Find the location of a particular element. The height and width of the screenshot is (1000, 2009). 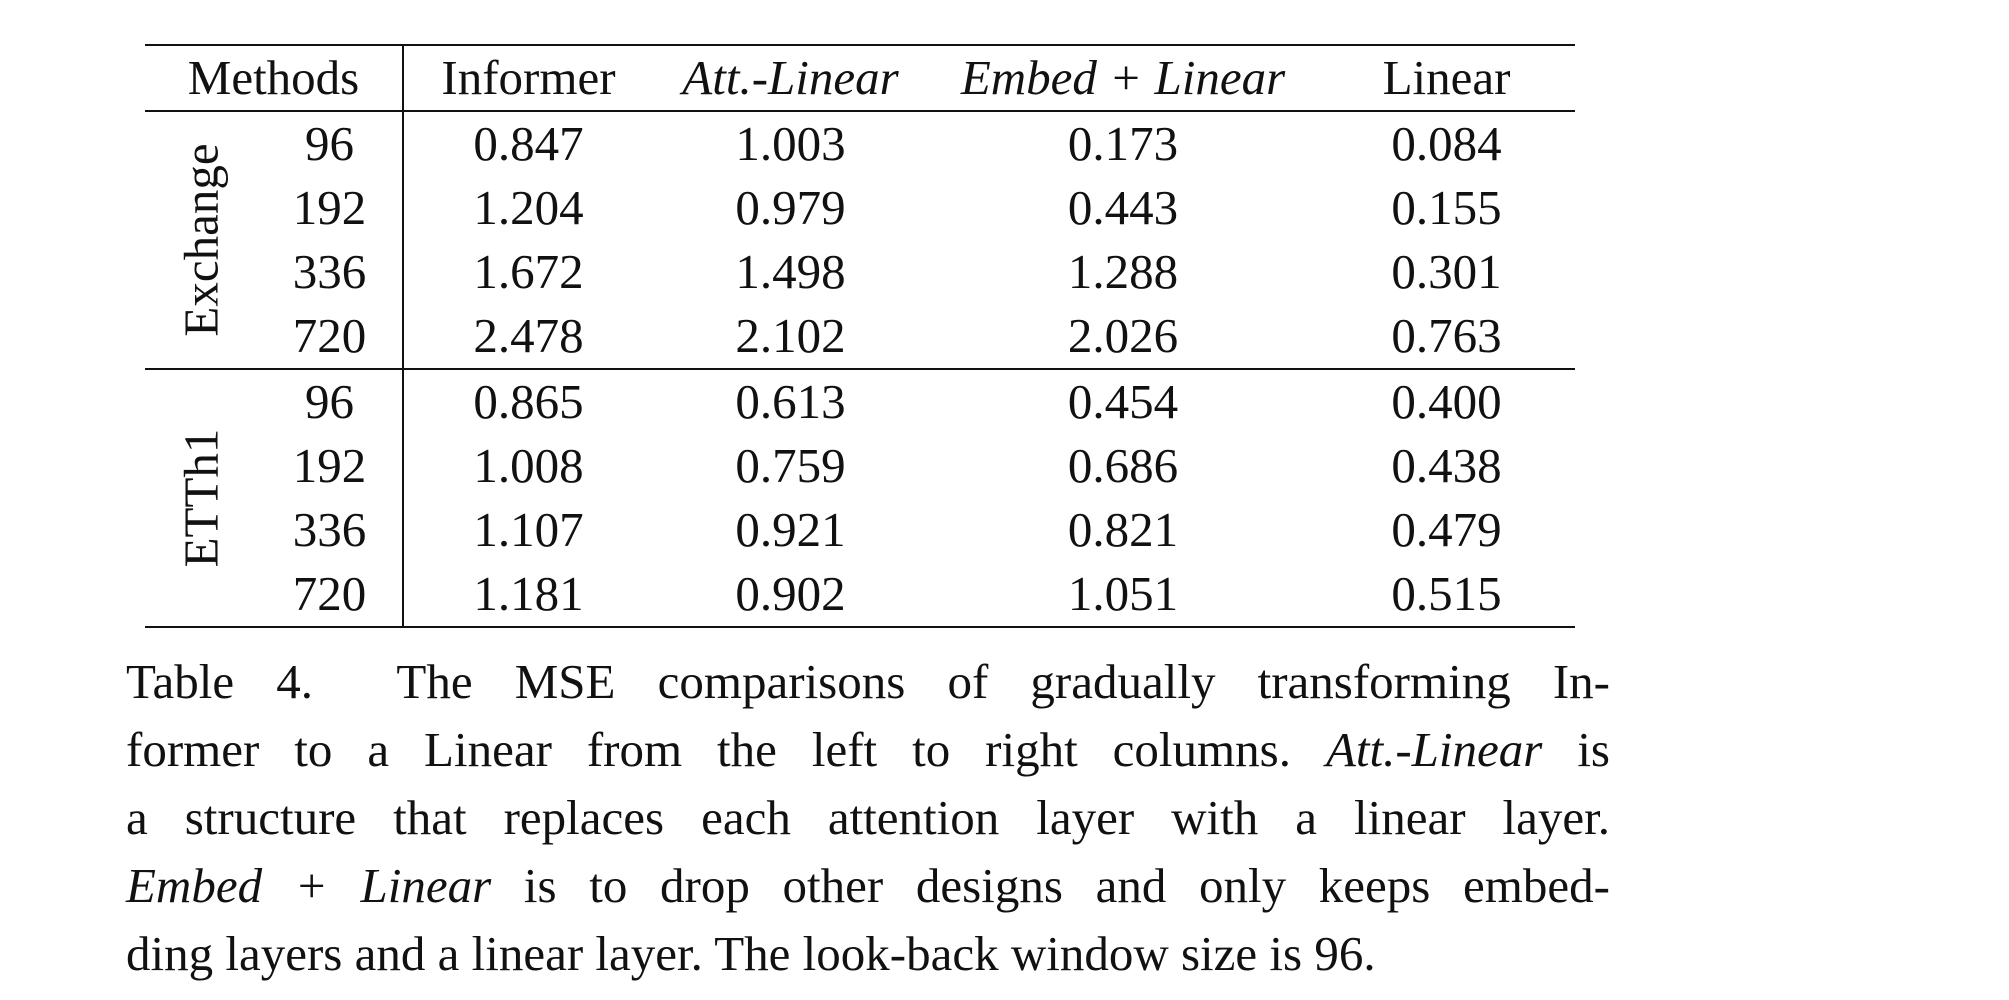

mse-cell-informer: 0.865 is located at coordinates (528, 401).